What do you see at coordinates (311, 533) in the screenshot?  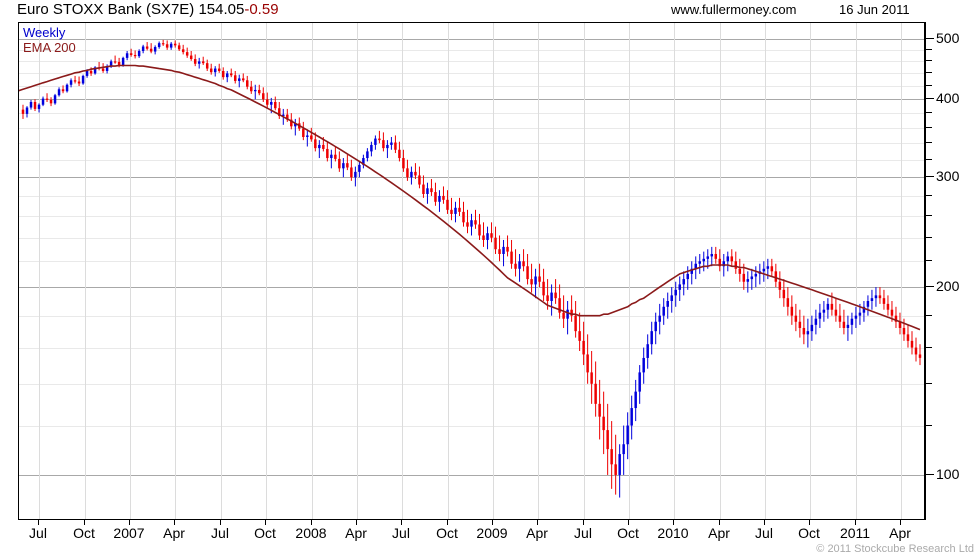 I see `x-axis-label: 2008` at bounding box center [311, 533].